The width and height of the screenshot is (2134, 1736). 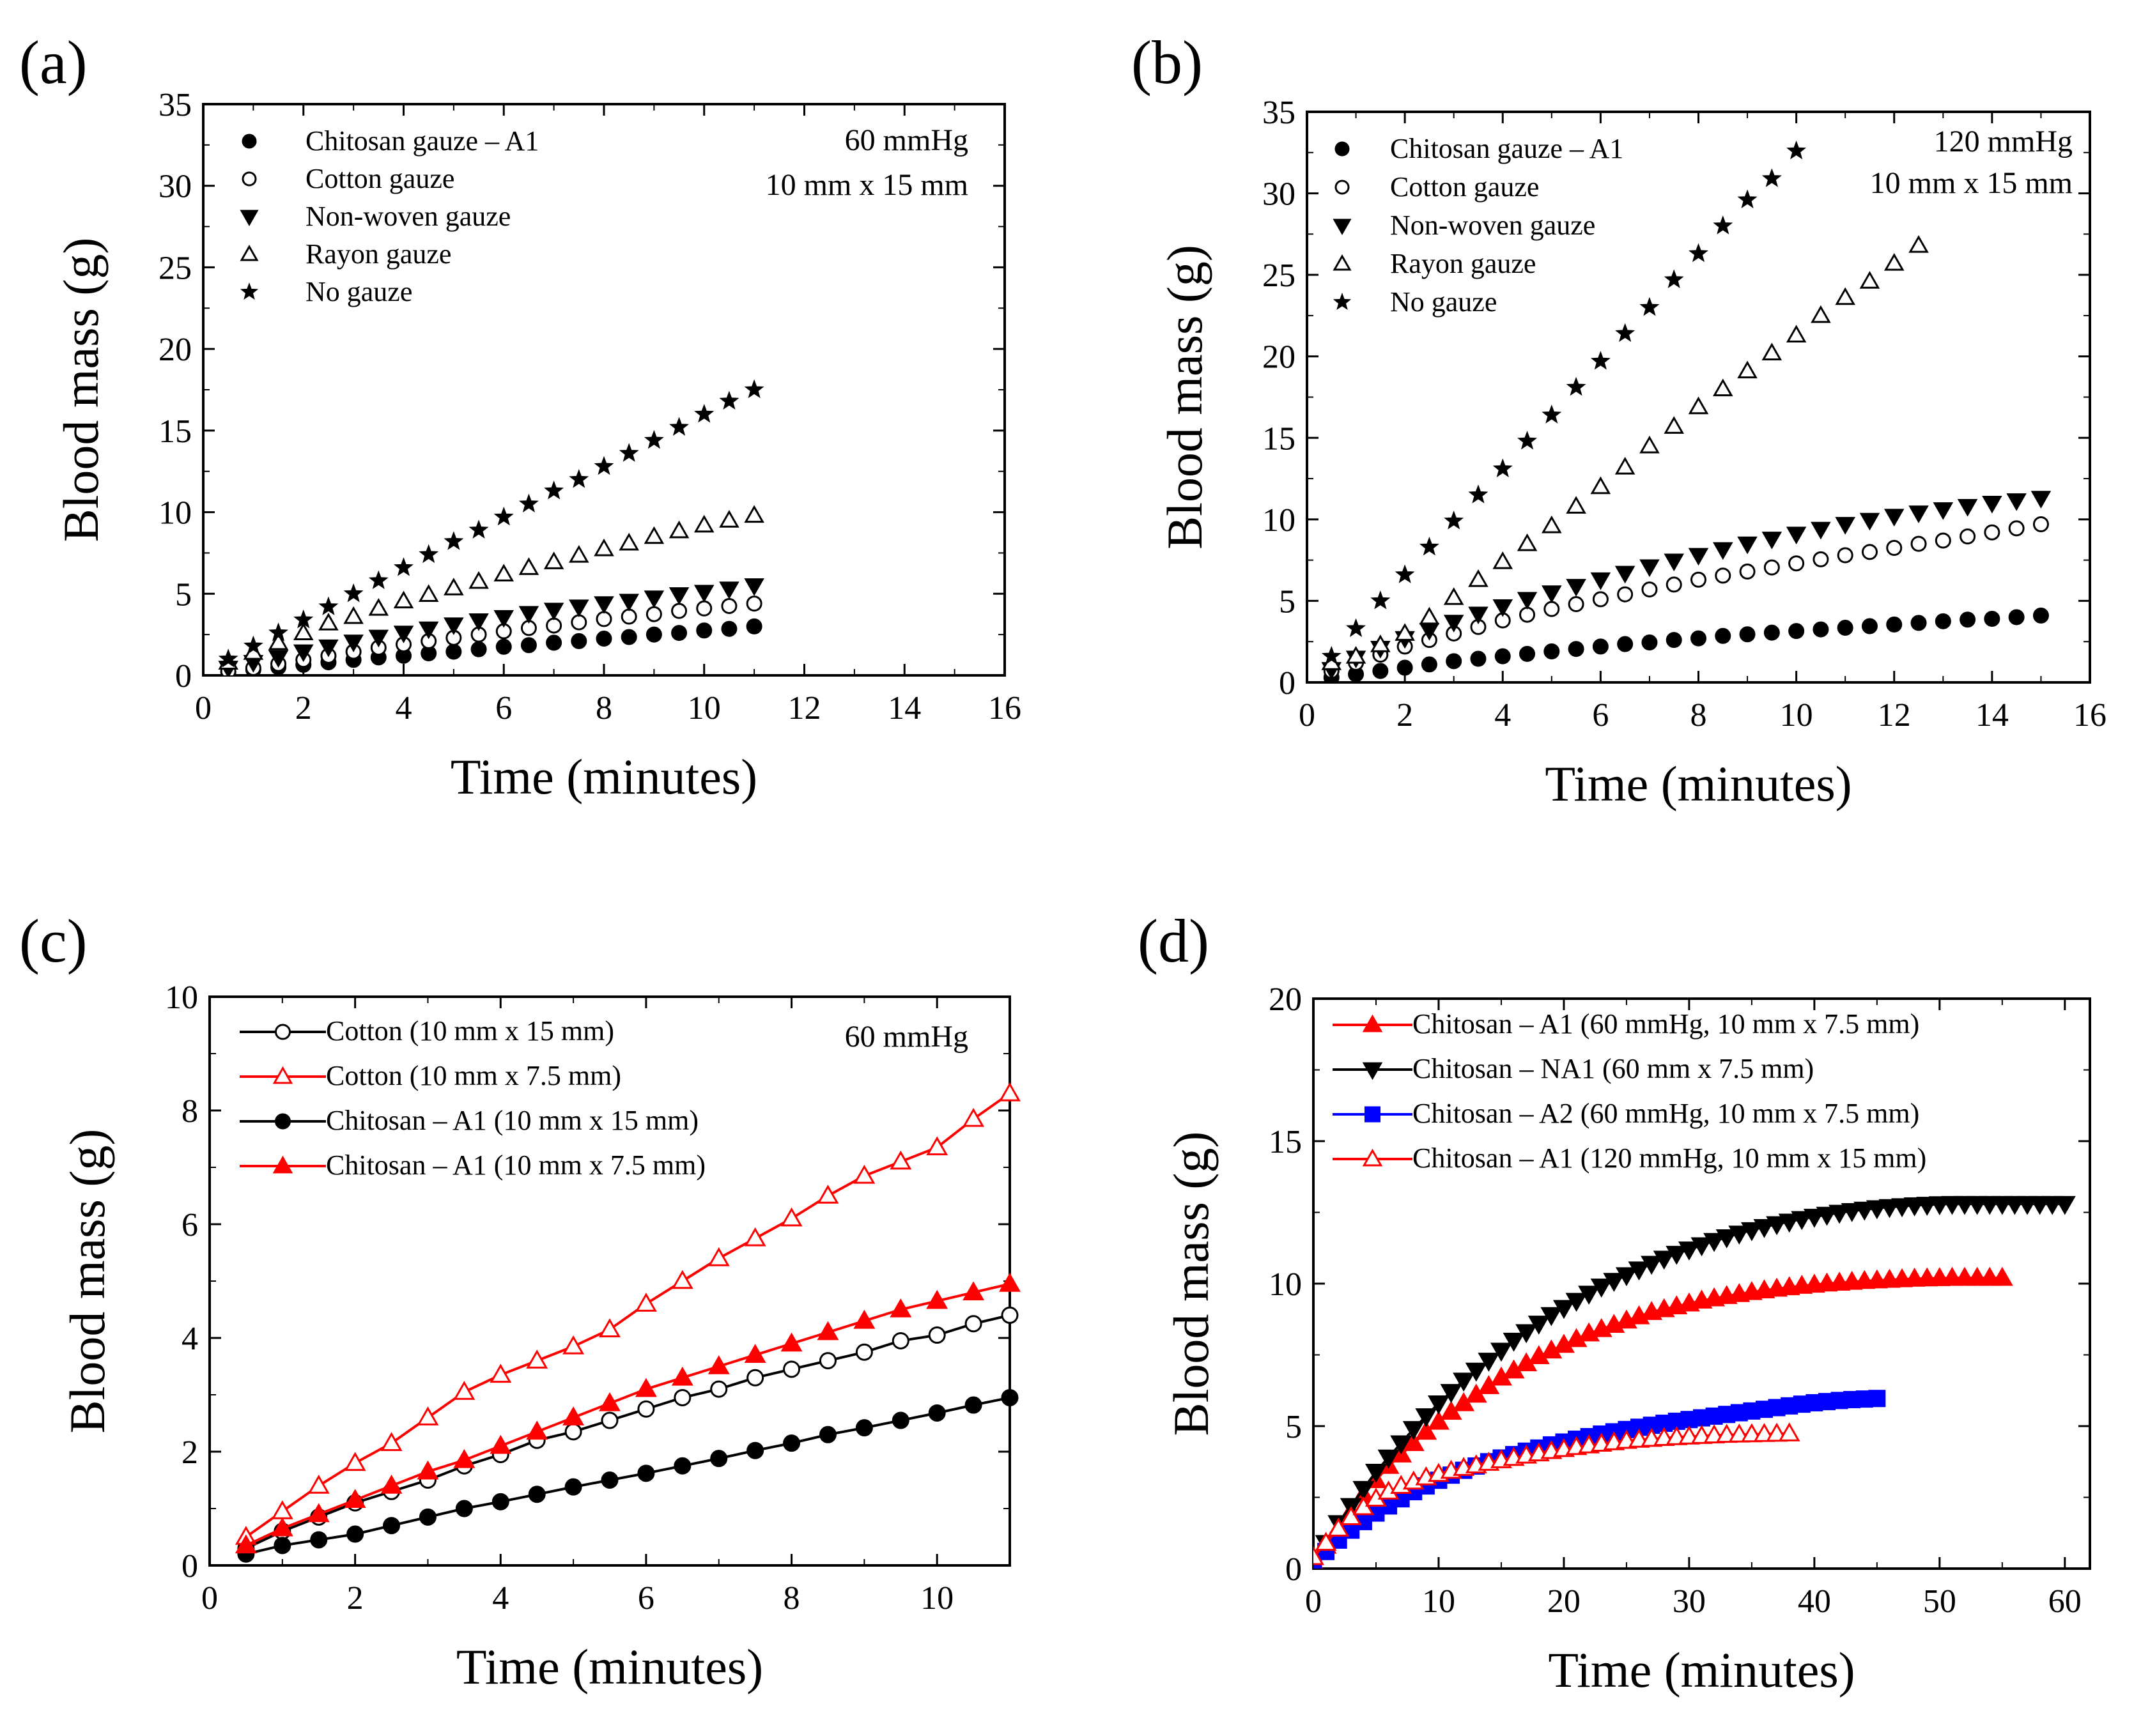 What do you see at coordinates (1279, 113) in the screenshot?
I see `y-tick-label: 35` at bounding box center [1279, 113].